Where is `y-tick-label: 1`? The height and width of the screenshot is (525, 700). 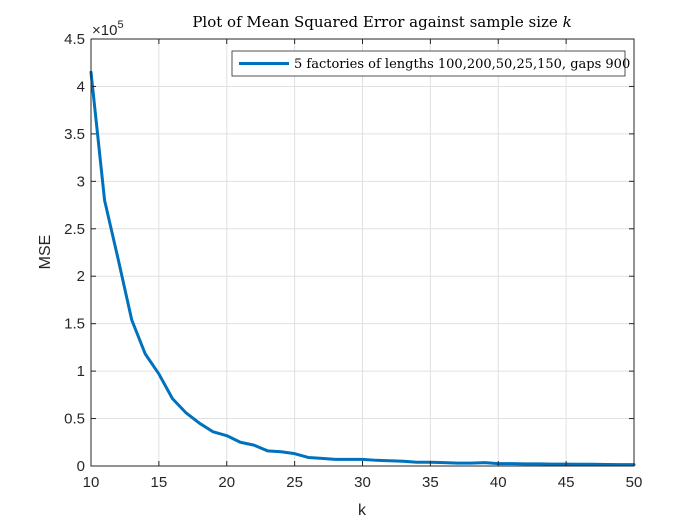
y-tick-label: 1 is located at coordinates (81, 371).